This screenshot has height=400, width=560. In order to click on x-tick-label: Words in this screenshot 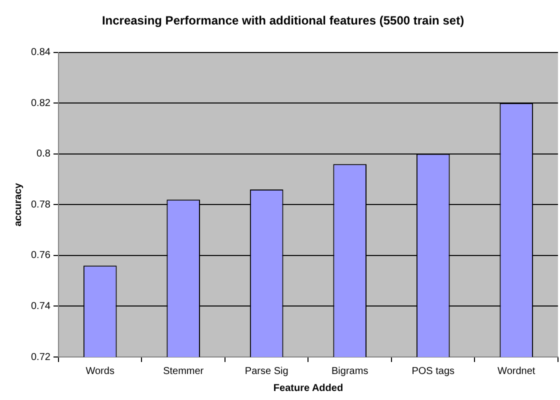, I will do `click(100, 371)`.